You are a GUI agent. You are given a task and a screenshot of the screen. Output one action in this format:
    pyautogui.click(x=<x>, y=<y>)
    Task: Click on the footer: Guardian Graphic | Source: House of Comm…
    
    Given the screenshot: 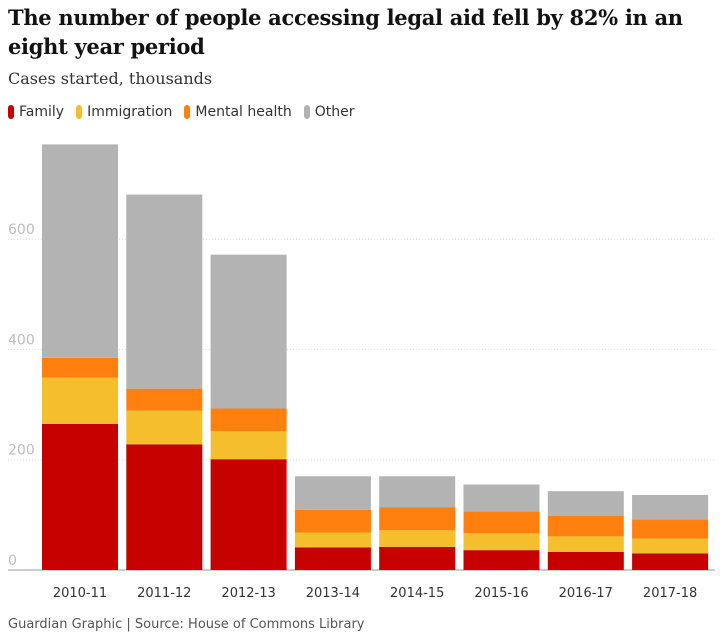 What is the action you would take?
    pyautogui.click(x=186, y=624)
    